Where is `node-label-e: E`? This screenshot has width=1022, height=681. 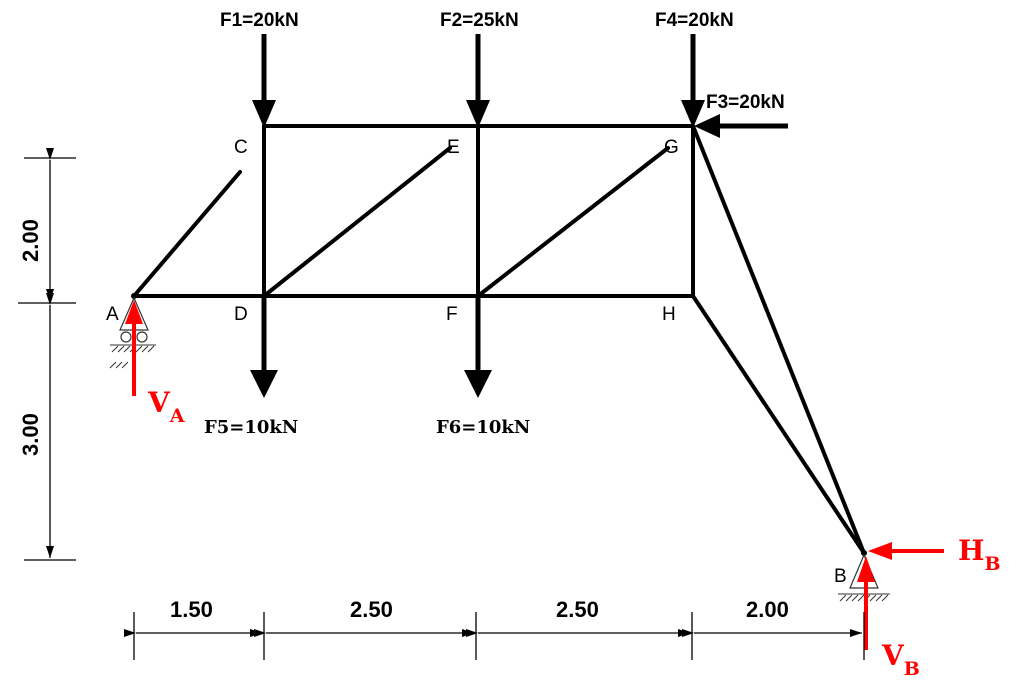
node-label-e: E is located at coordinates (453, 147).